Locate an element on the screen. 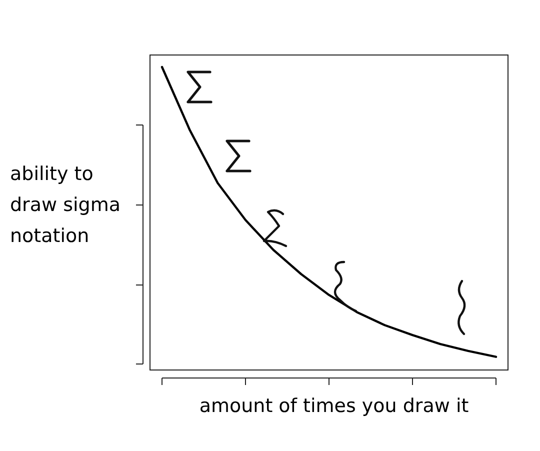  y-axis-title: ability to draw sigma notation is located at coordinates (65, 205).